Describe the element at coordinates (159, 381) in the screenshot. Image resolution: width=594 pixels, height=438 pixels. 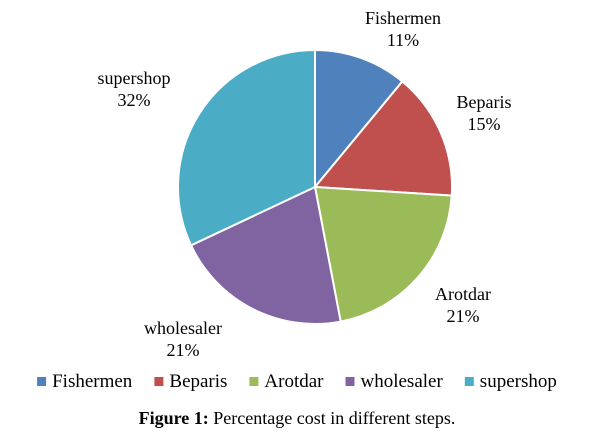
I see `legend-marker-beparis` at that location.